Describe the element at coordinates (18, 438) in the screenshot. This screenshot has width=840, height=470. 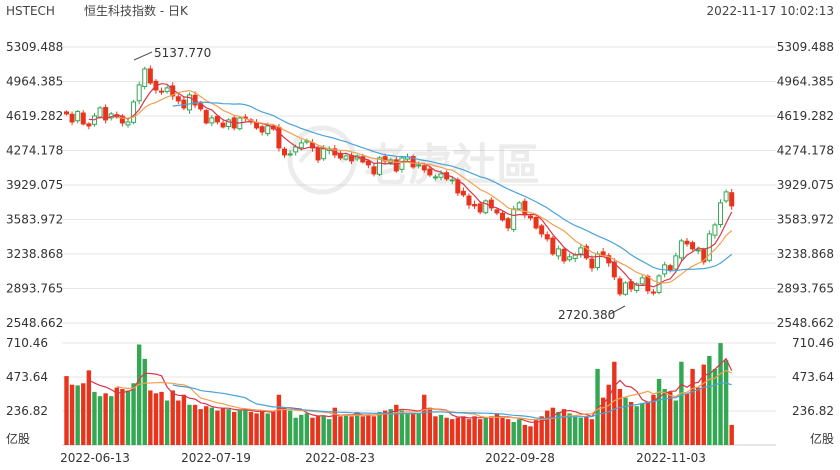
I see `volume-unit-label-left: 亿股` at that location.